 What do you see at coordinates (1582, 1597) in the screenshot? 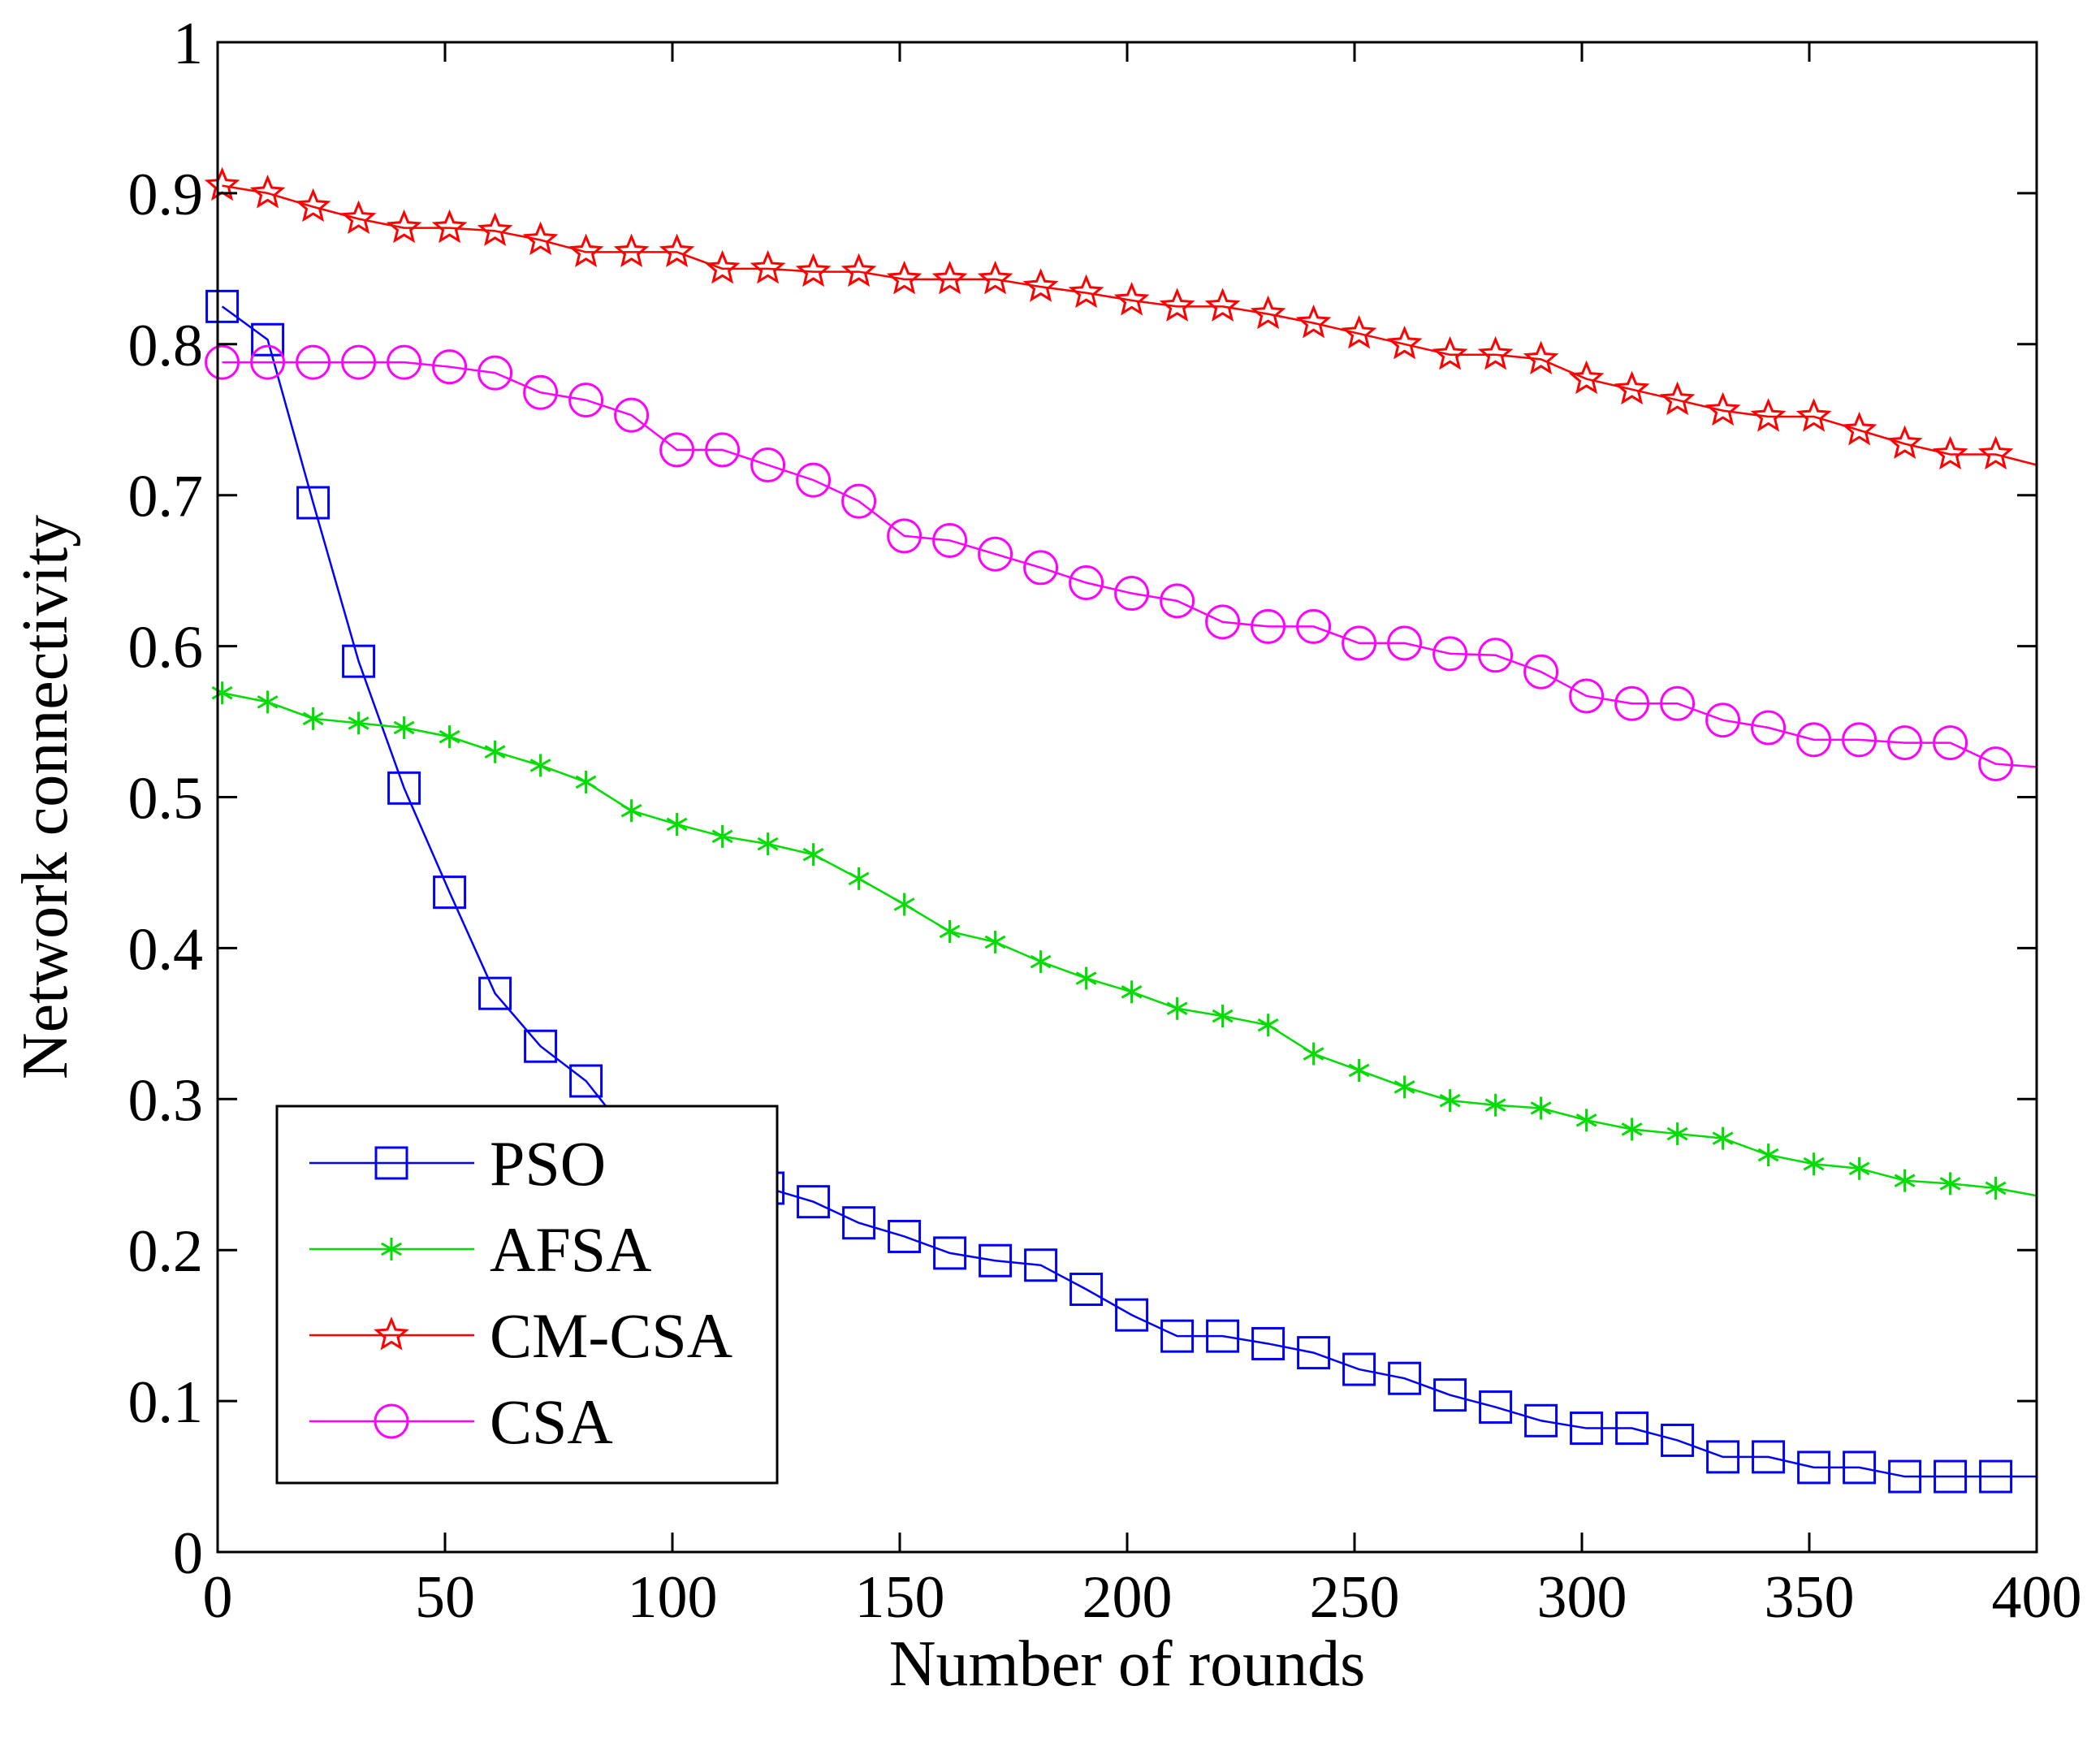
I see `x-tick-label: 300` at bounding box center [1582, 1597].